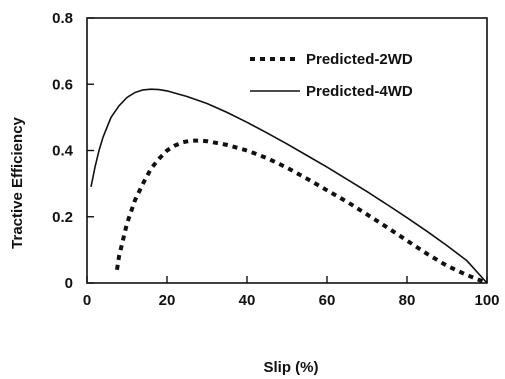  Describe the element at coordinates (359, 59) in the screenshot. I see `legend-label-predicted-2wd: Predicted-2WD` at that location.